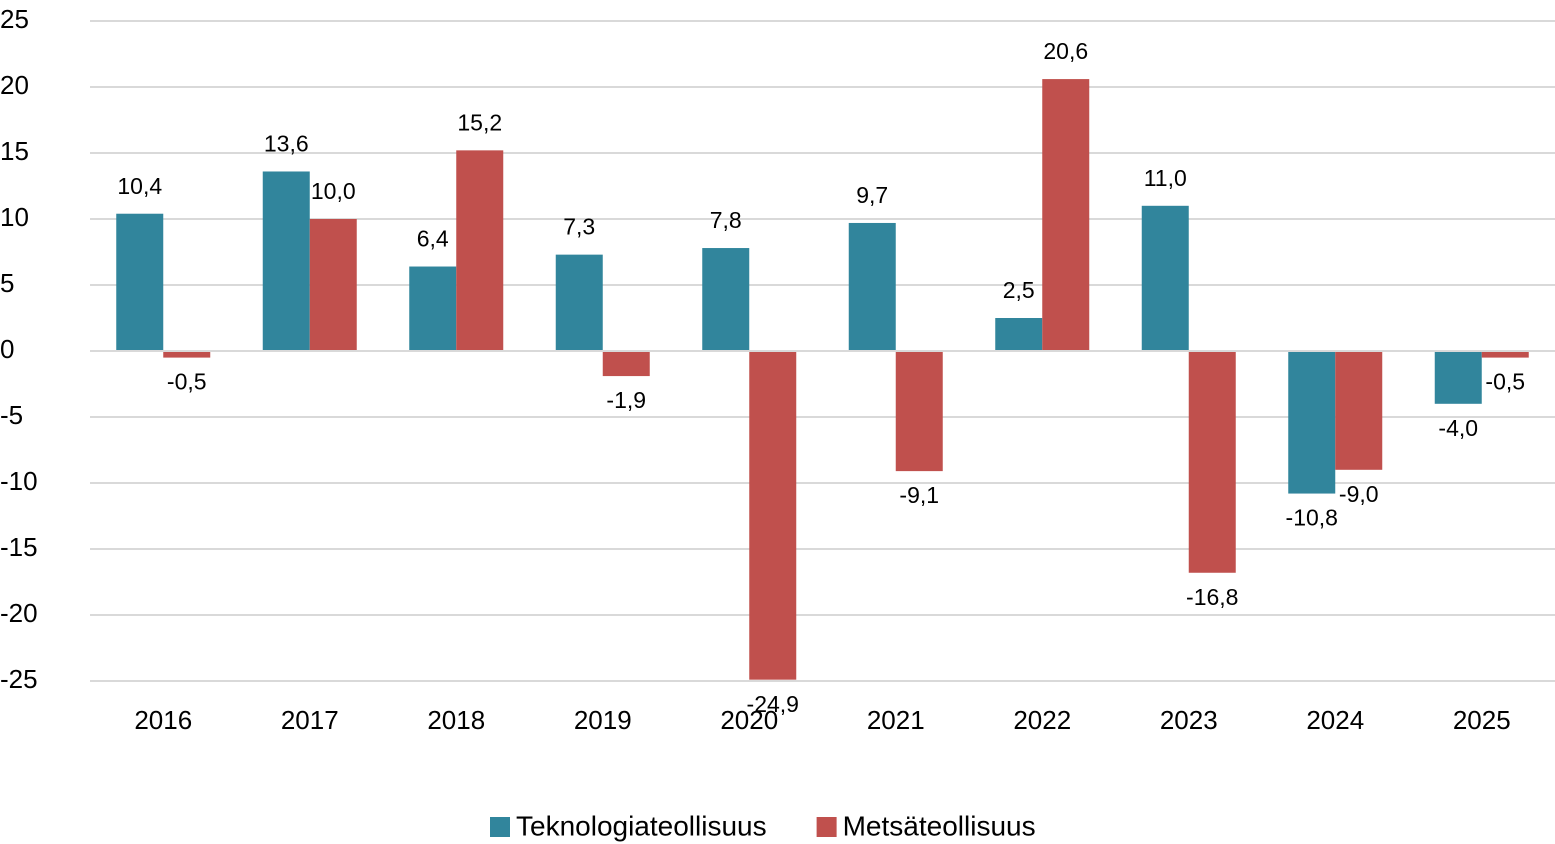 This screenshot has width=1555, height=844. I want to click on value-label: 9,7, so click(872, 195).